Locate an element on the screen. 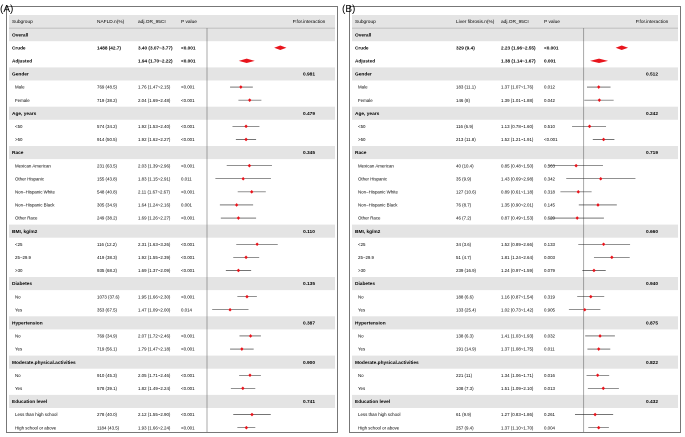 The image size is (685, 437). row-or-ci: 1.92 (1.55~2.39) is located at coordinates (154, 257).